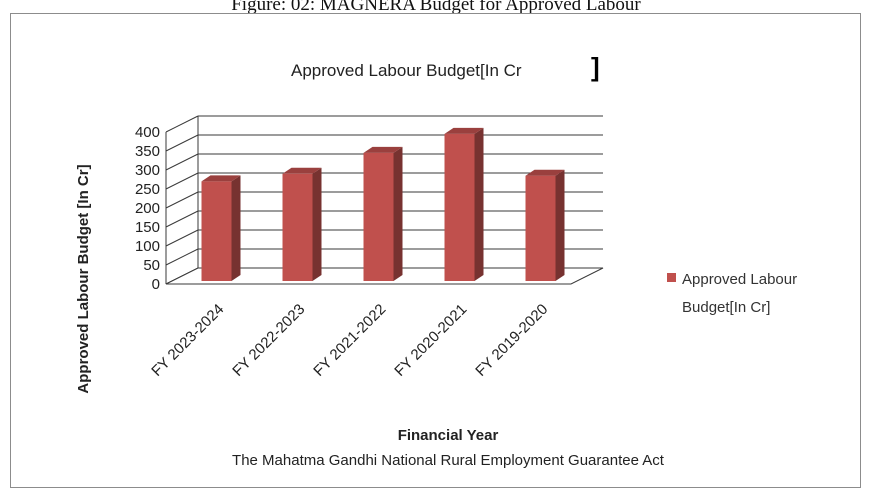 The image size is (872, 497). I want to click on x-tick-label: FY 2022-2023, so click(268, 340).